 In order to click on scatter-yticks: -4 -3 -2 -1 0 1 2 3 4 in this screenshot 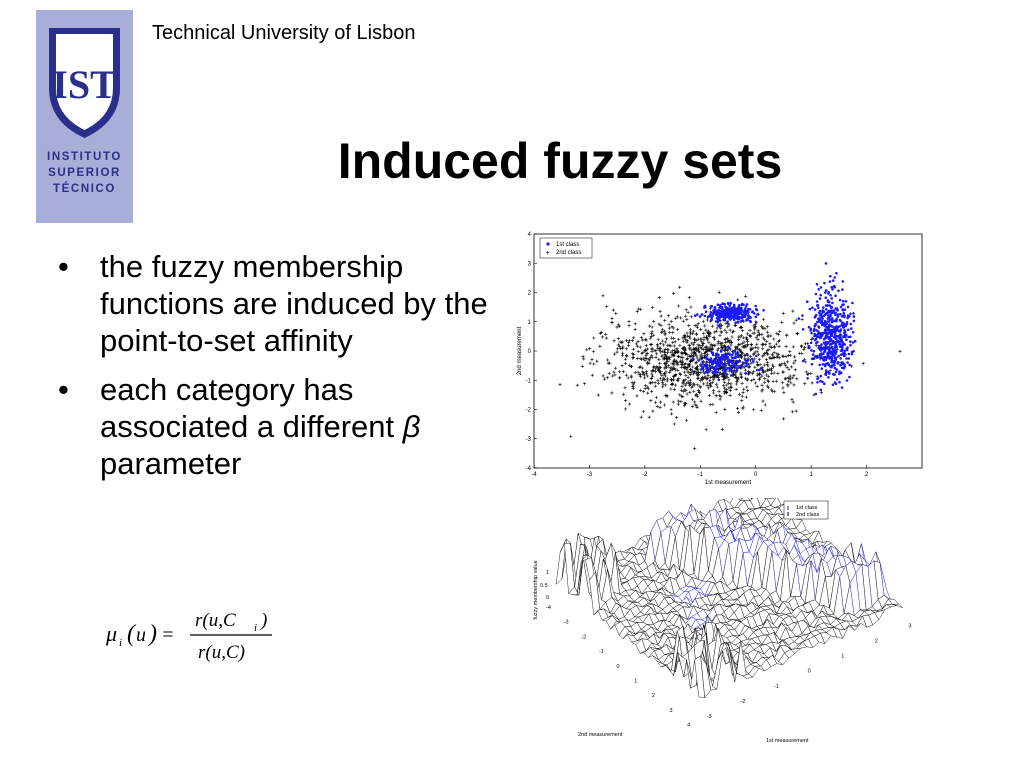, I will do `click(531, 352)`.